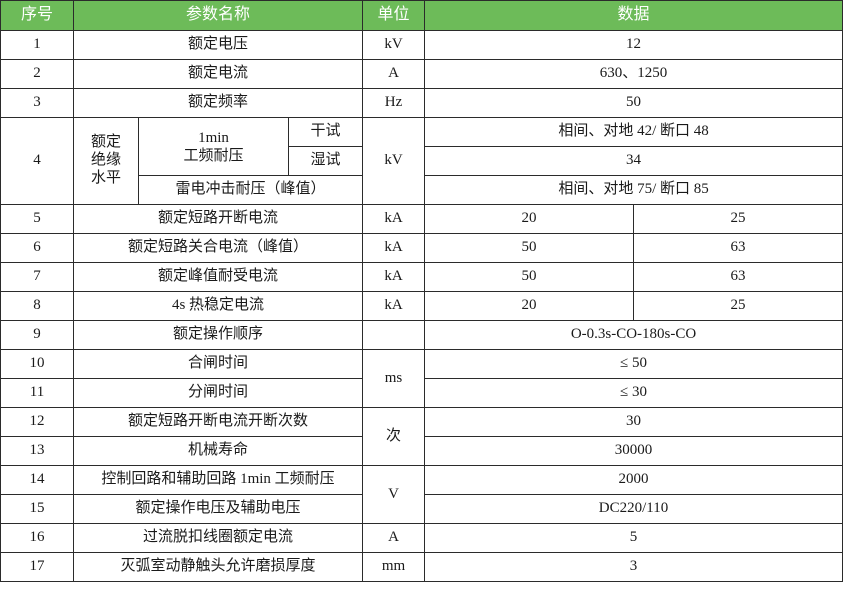 This screenshot has height=600, width=844. Describe the element at coordinates (37, 567) in the screenshot. I see `row-number: 17` at that location.